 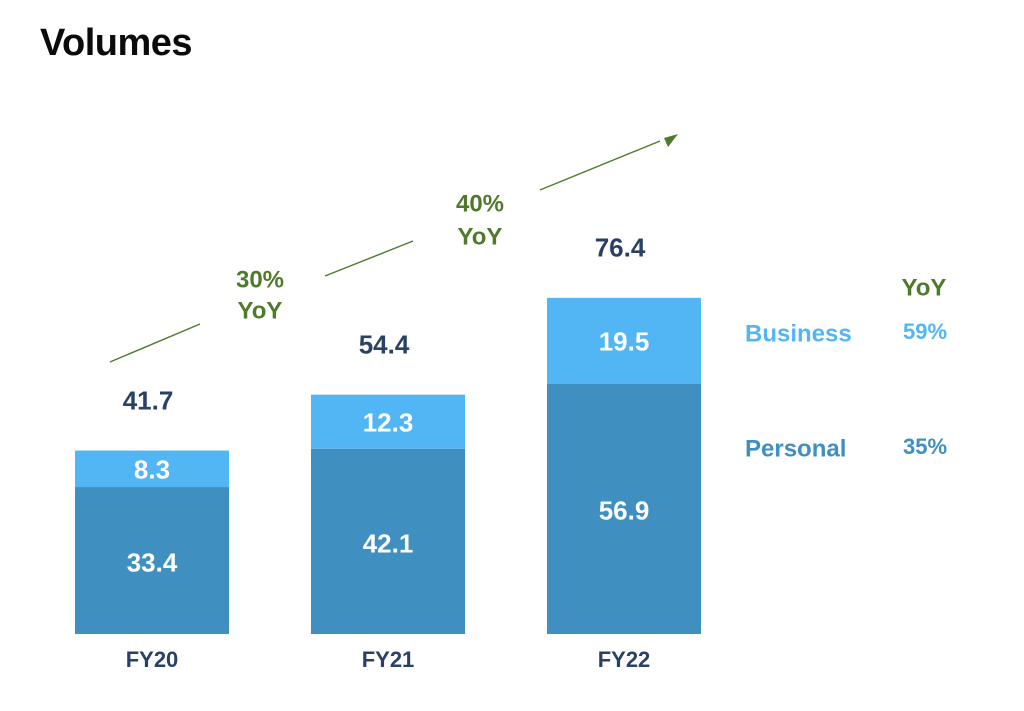 I want to click on bar-personal-fy21, so click(x=388, y=541).